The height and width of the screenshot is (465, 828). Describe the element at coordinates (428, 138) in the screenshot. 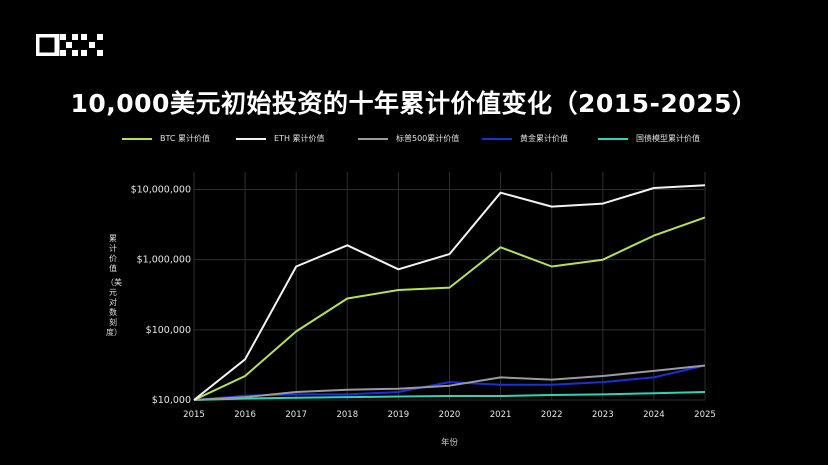

I see `legend-label: 标普500累计价值` at that location.